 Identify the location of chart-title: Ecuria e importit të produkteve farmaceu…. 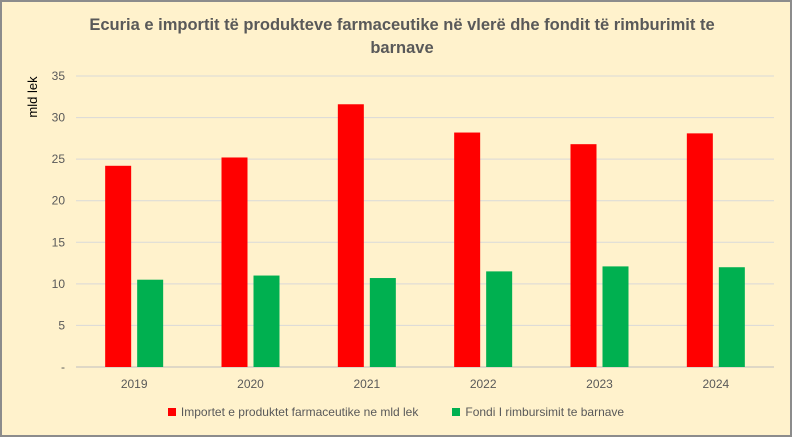
(402, 36).